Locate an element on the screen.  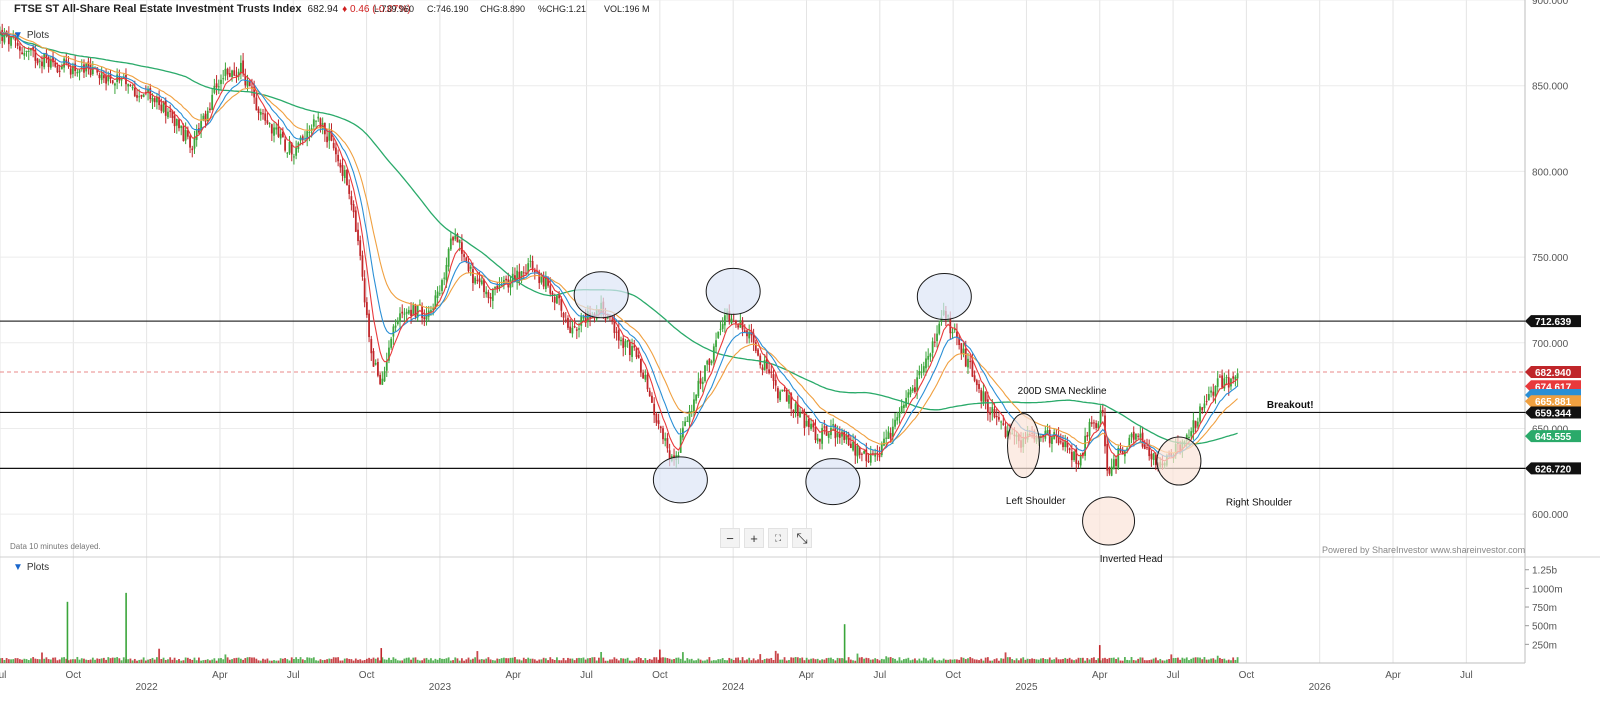
zoom-in-button: + is located at coordinates (754, 538).